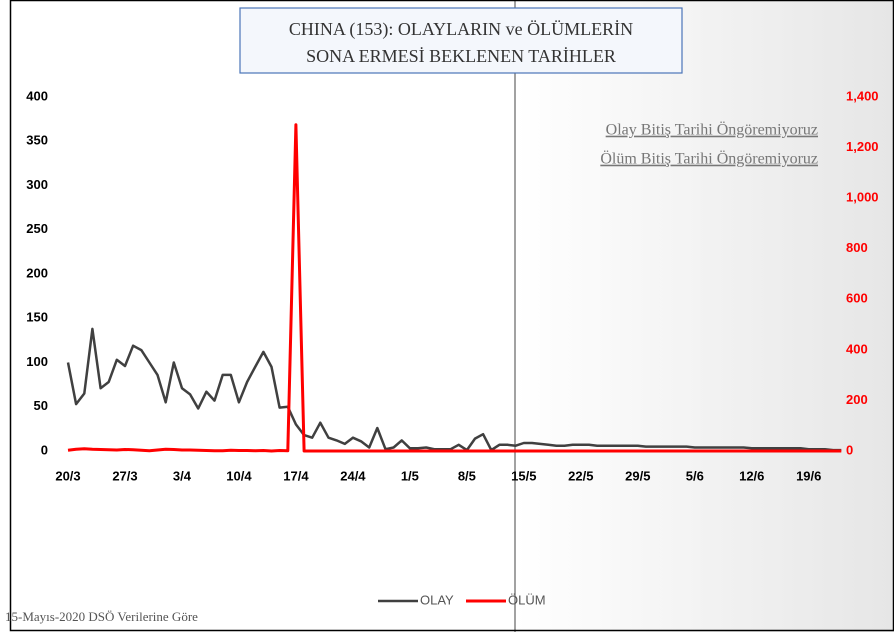 This screenshot has width=894, height=632. What do you see at coordinates (41, 405) in the screenshot?
I see `y-tick-label: 50` at bounding box center [41, 405].